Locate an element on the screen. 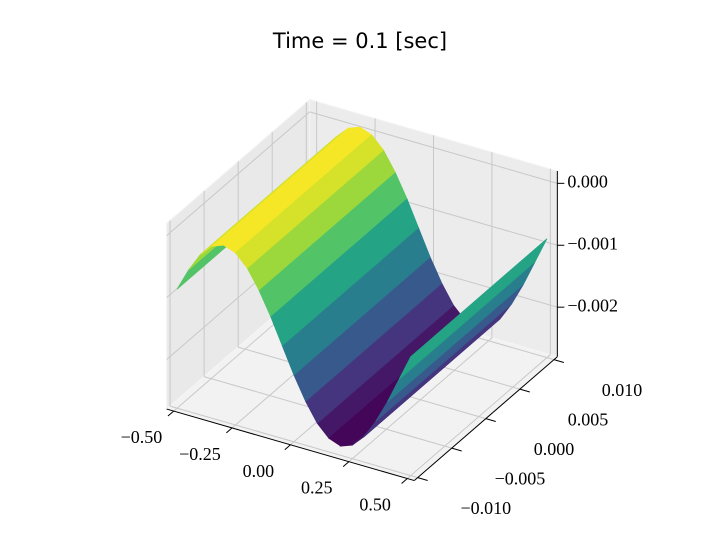 The height and width of the screenshot is (540, 720). y-tick-label: 0.005 is located at coordinates (588, 419).